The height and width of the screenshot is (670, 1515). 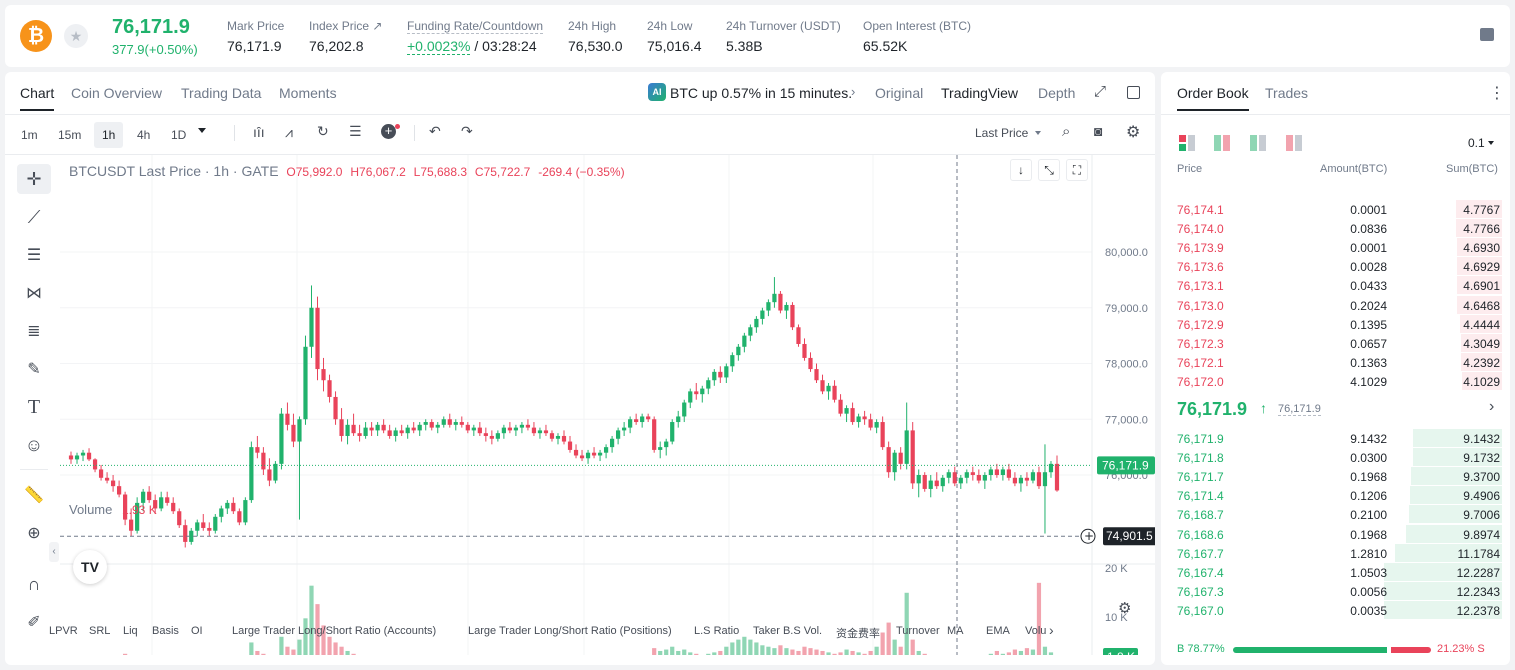 What do you see at coordinates (1100, 91) in the screenshot?
I see `expand-icon: ⤢` at bounding box center [1100, 91].